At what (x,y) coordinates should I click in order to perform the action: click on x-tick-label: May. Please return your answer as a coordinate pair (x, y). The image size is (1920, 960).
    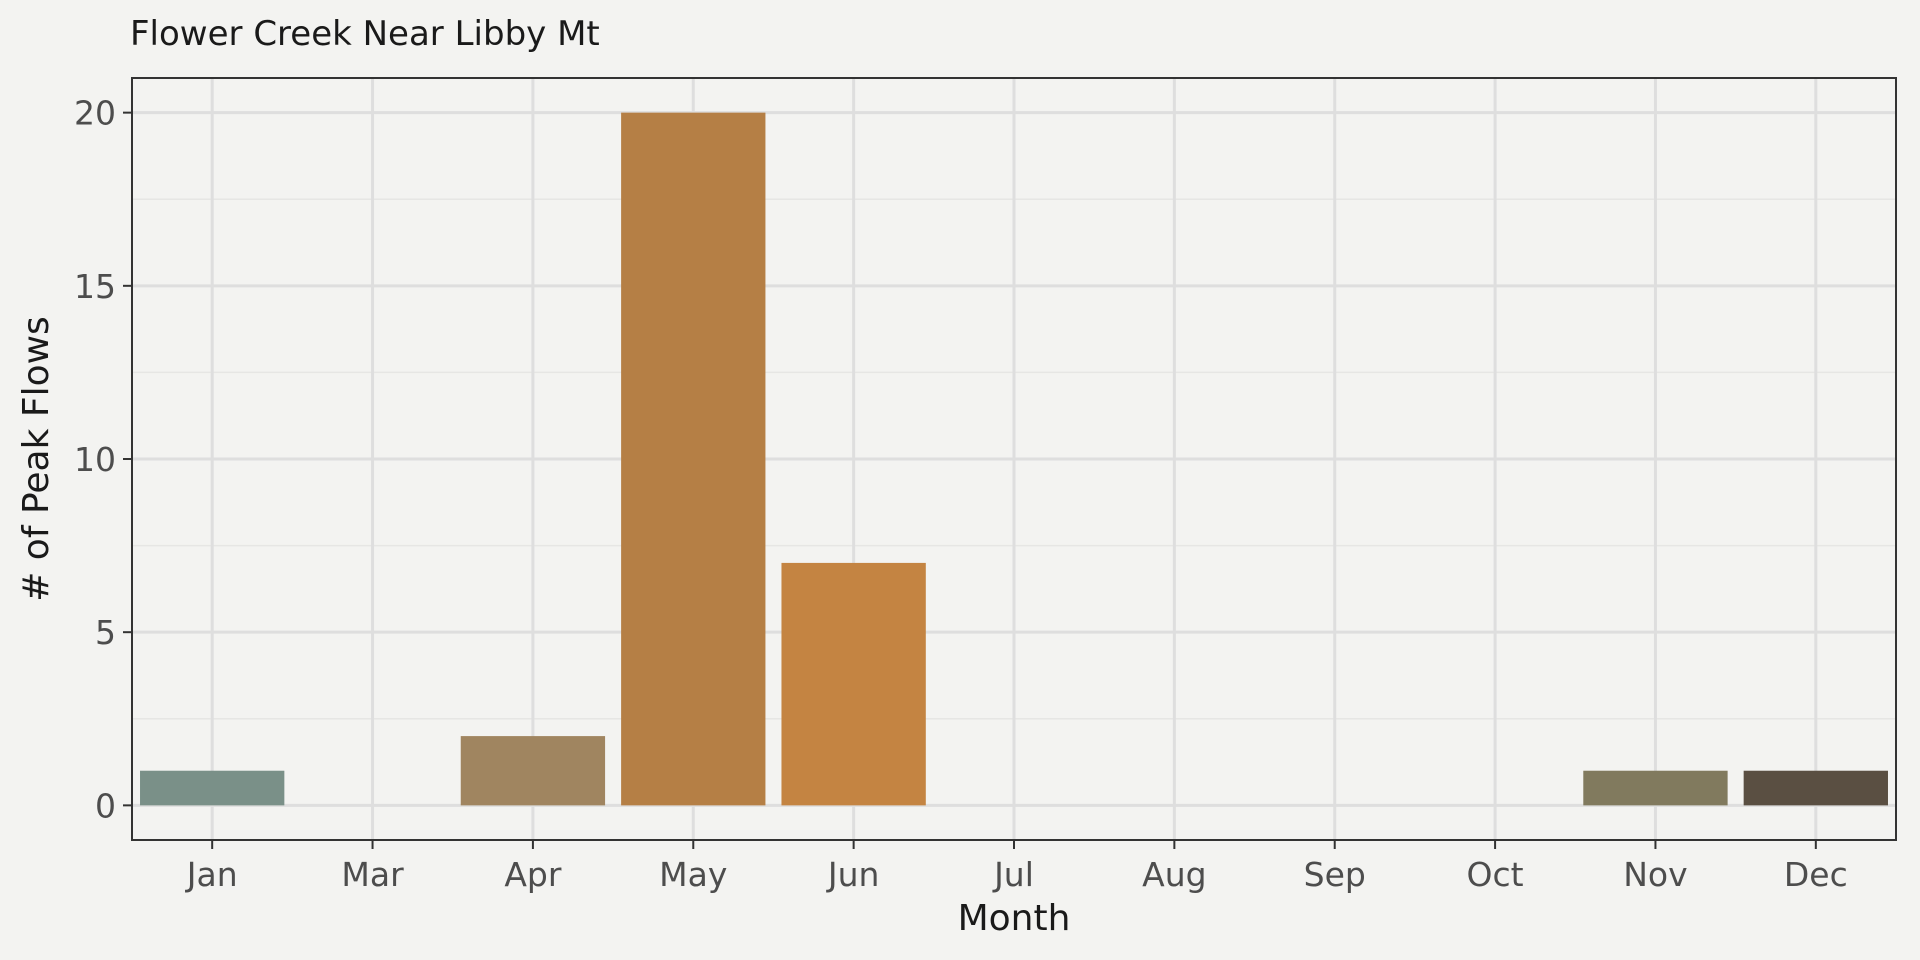
    Looking at the image, I should click on (693, 874).